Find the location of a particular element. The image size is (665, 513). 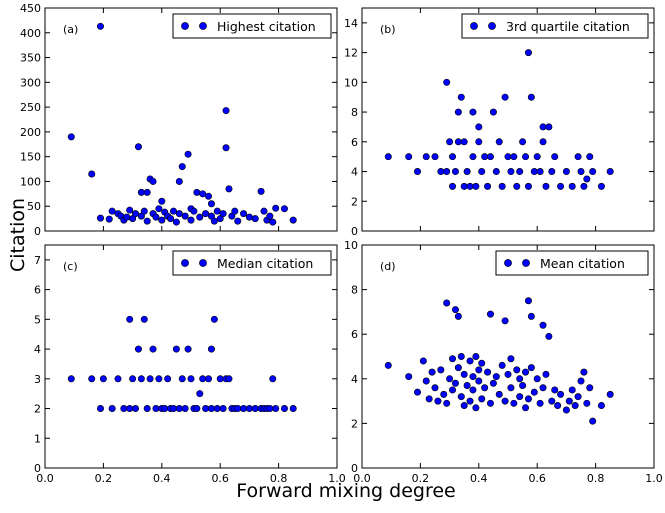

y-tick-label: 450 is located at coordinates (30, 8).